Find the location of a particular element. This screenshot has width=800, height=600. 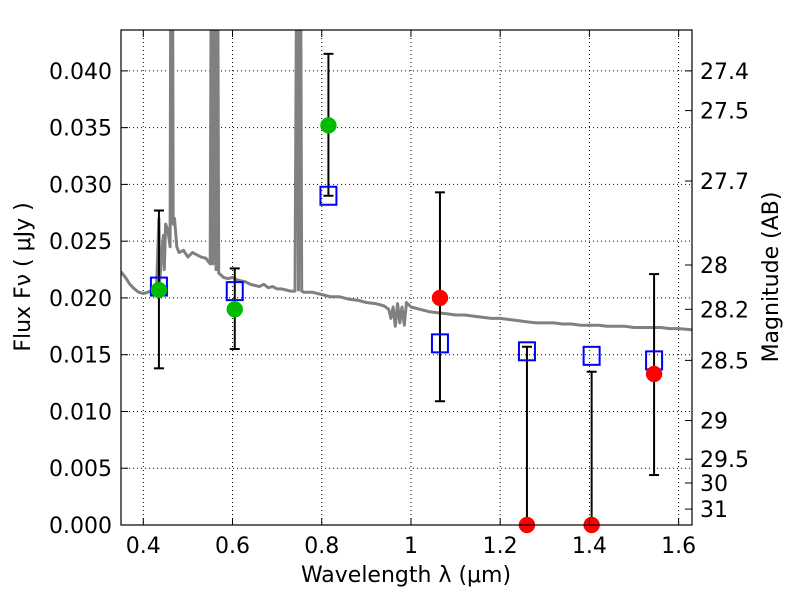

y-tick-label: 0.030 is located at coordinates (80, 185).